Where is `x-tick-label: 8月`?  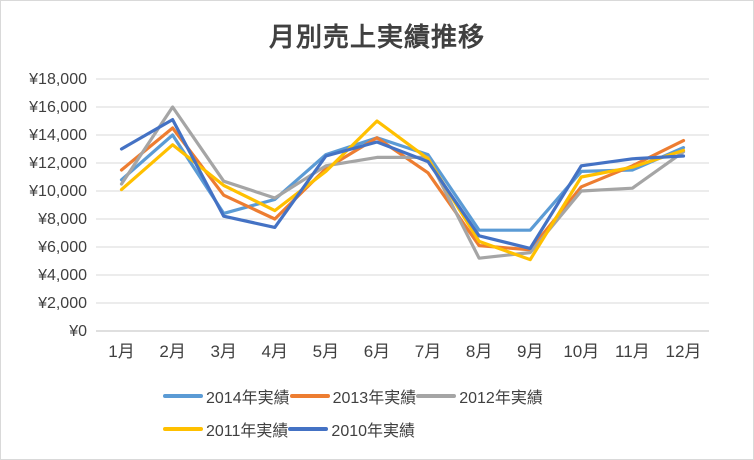
x-tick-label: 8月 is located at coordinates (479, 351).